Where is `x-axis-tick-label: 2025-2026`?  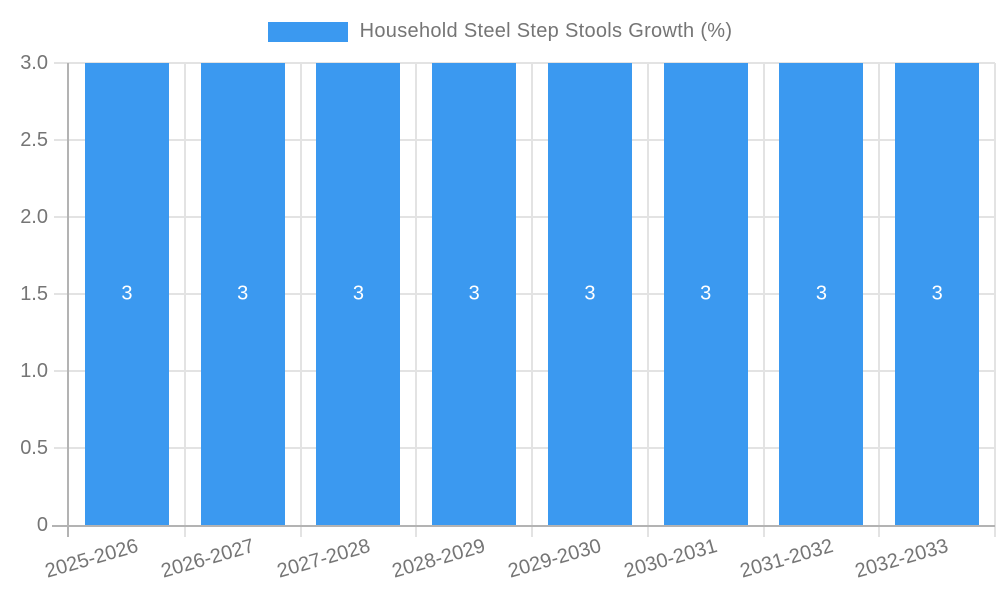 x-axis-tick-label: 2025-2026 is located at coordinates (91, 559).